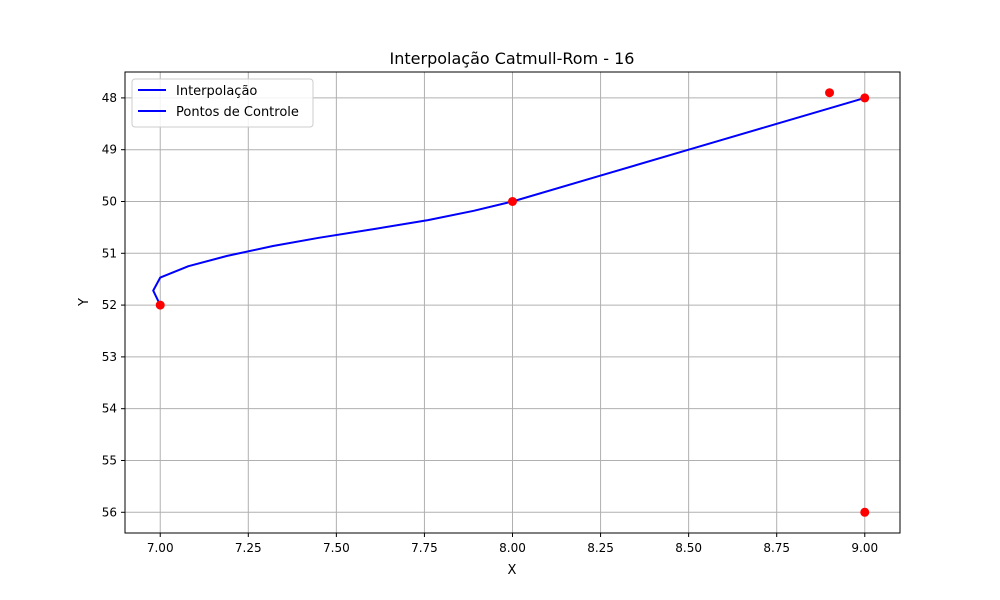 The image size is (1000, 600). Describe the element at coordinates (512, 58) in the screenshot. I see `chart-title: Interpolação Catmull-Rom - 16` at that location.